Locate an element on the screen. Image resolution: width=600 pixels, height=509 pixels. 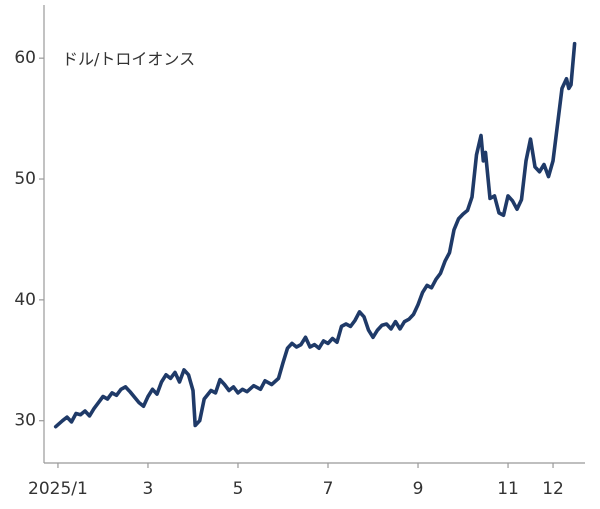
x-tick-label: 11 is located at coordinates (508, 489).